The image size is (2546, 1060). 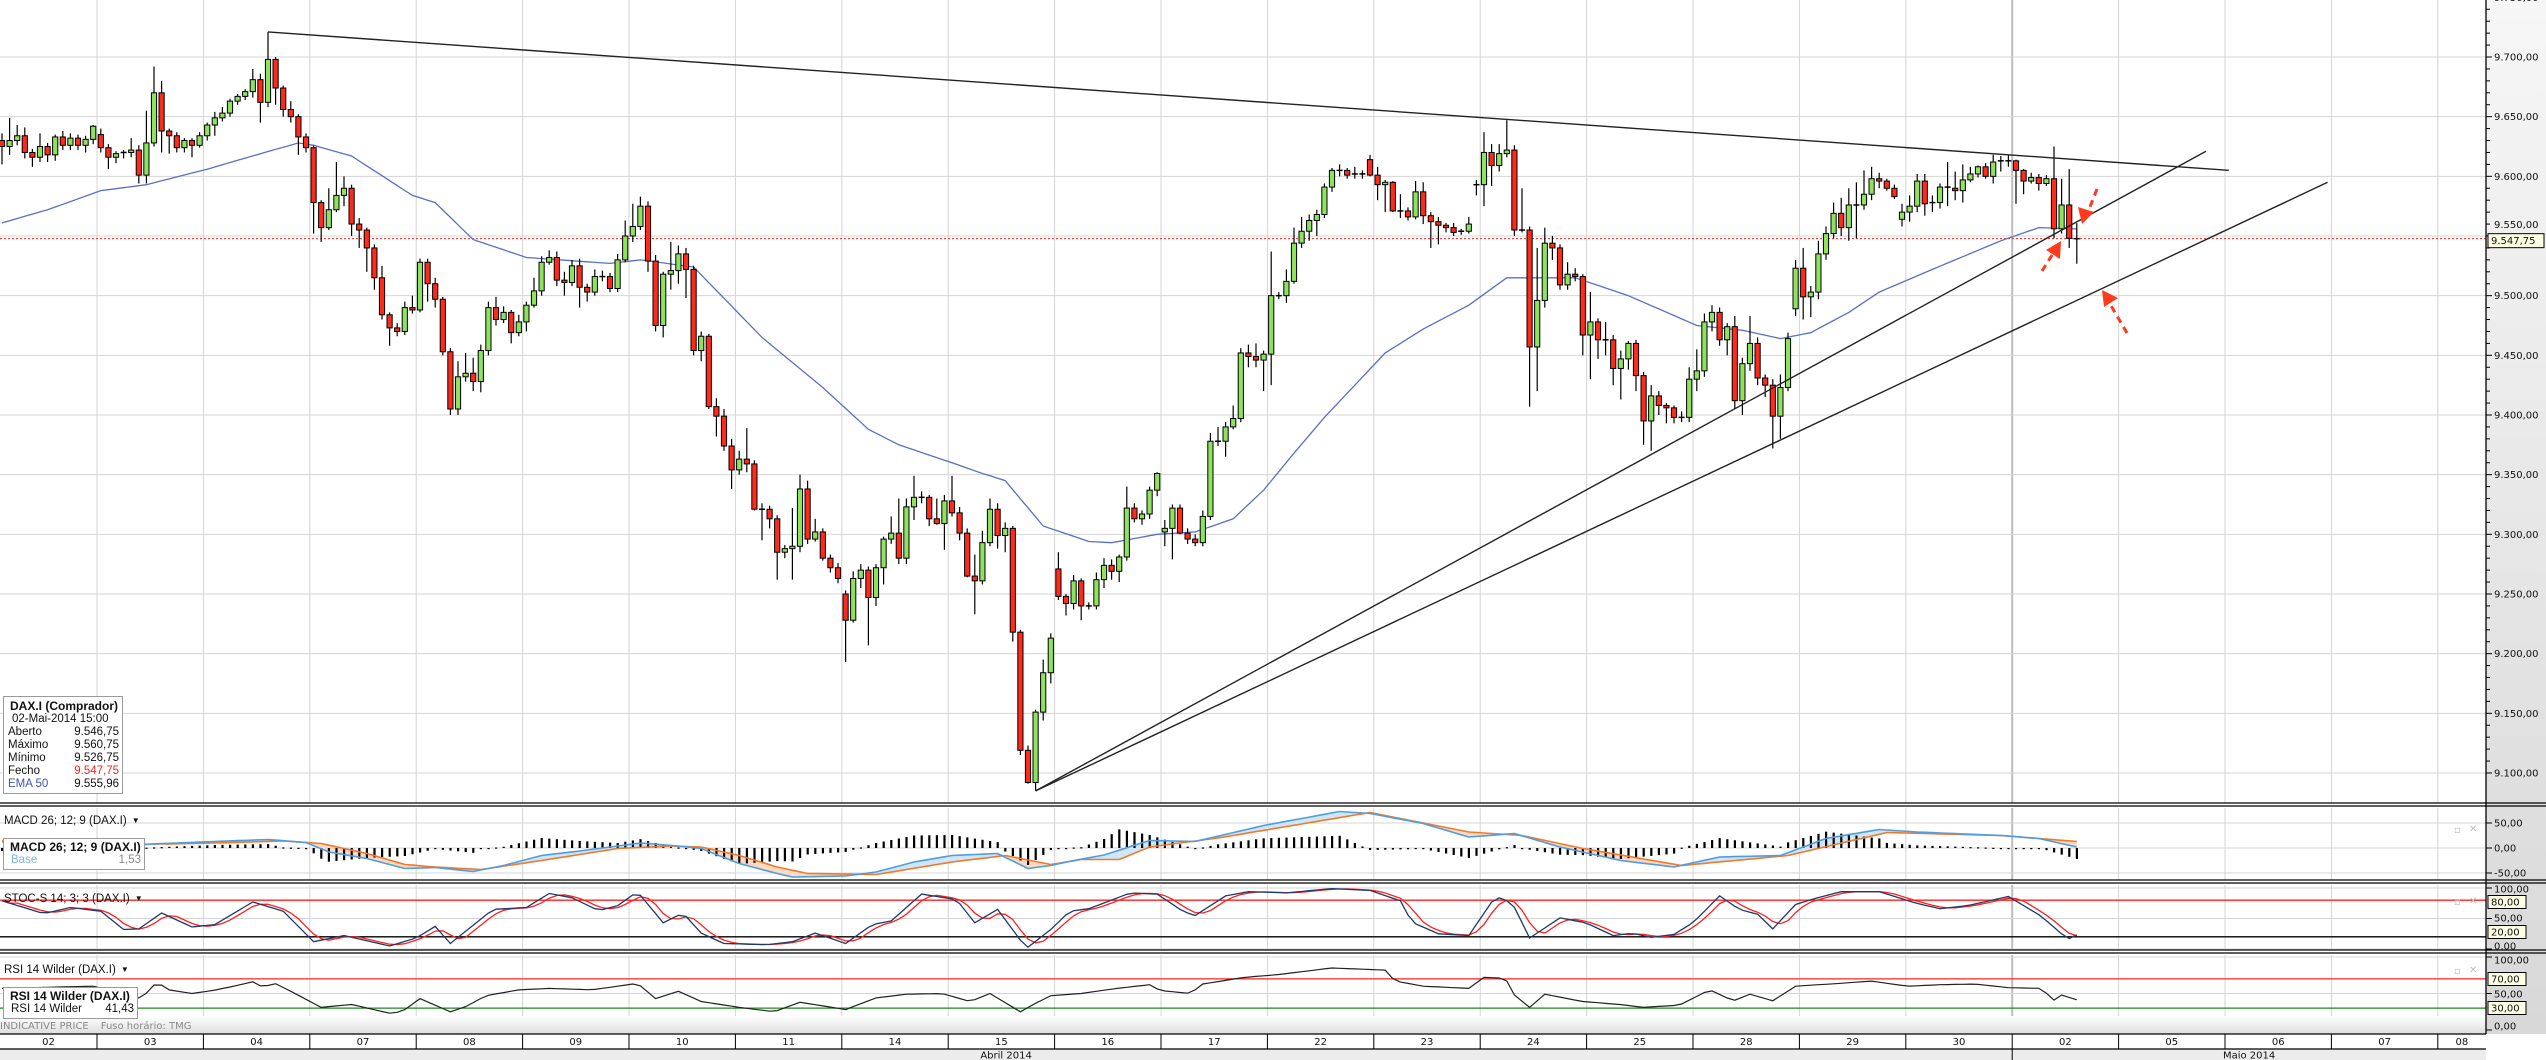 I want to click on macd-close-button: ✕, so click(x=2473, y=829).